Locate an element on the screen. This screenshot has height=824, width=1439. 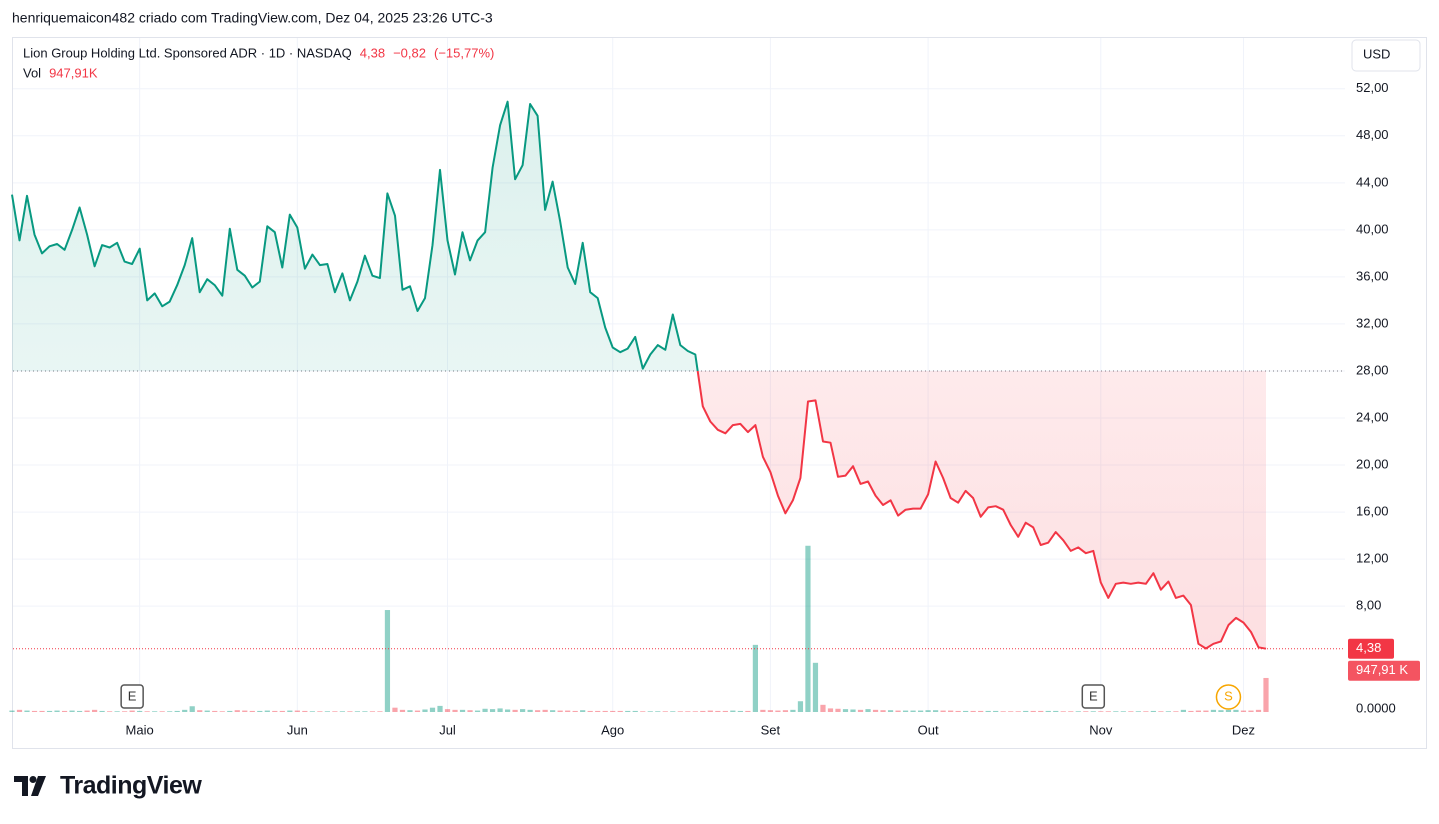
x-tick-label: Maio is located at coordinates (140, 729).